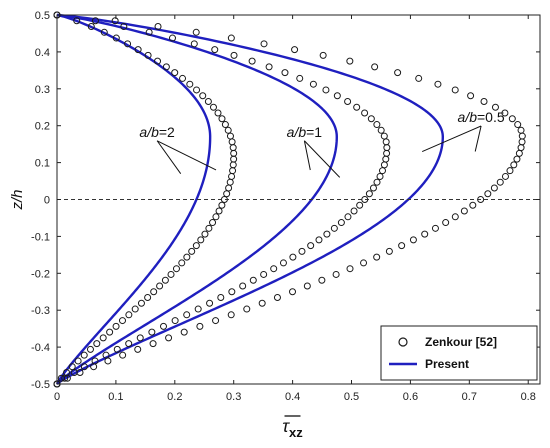 This screenshot has width=550, height=448. What do you see at coordinates (305, 132) in the screenshot?
I see `annotation-label-ab-1: a/b=1` at bounding box center [305, 132].